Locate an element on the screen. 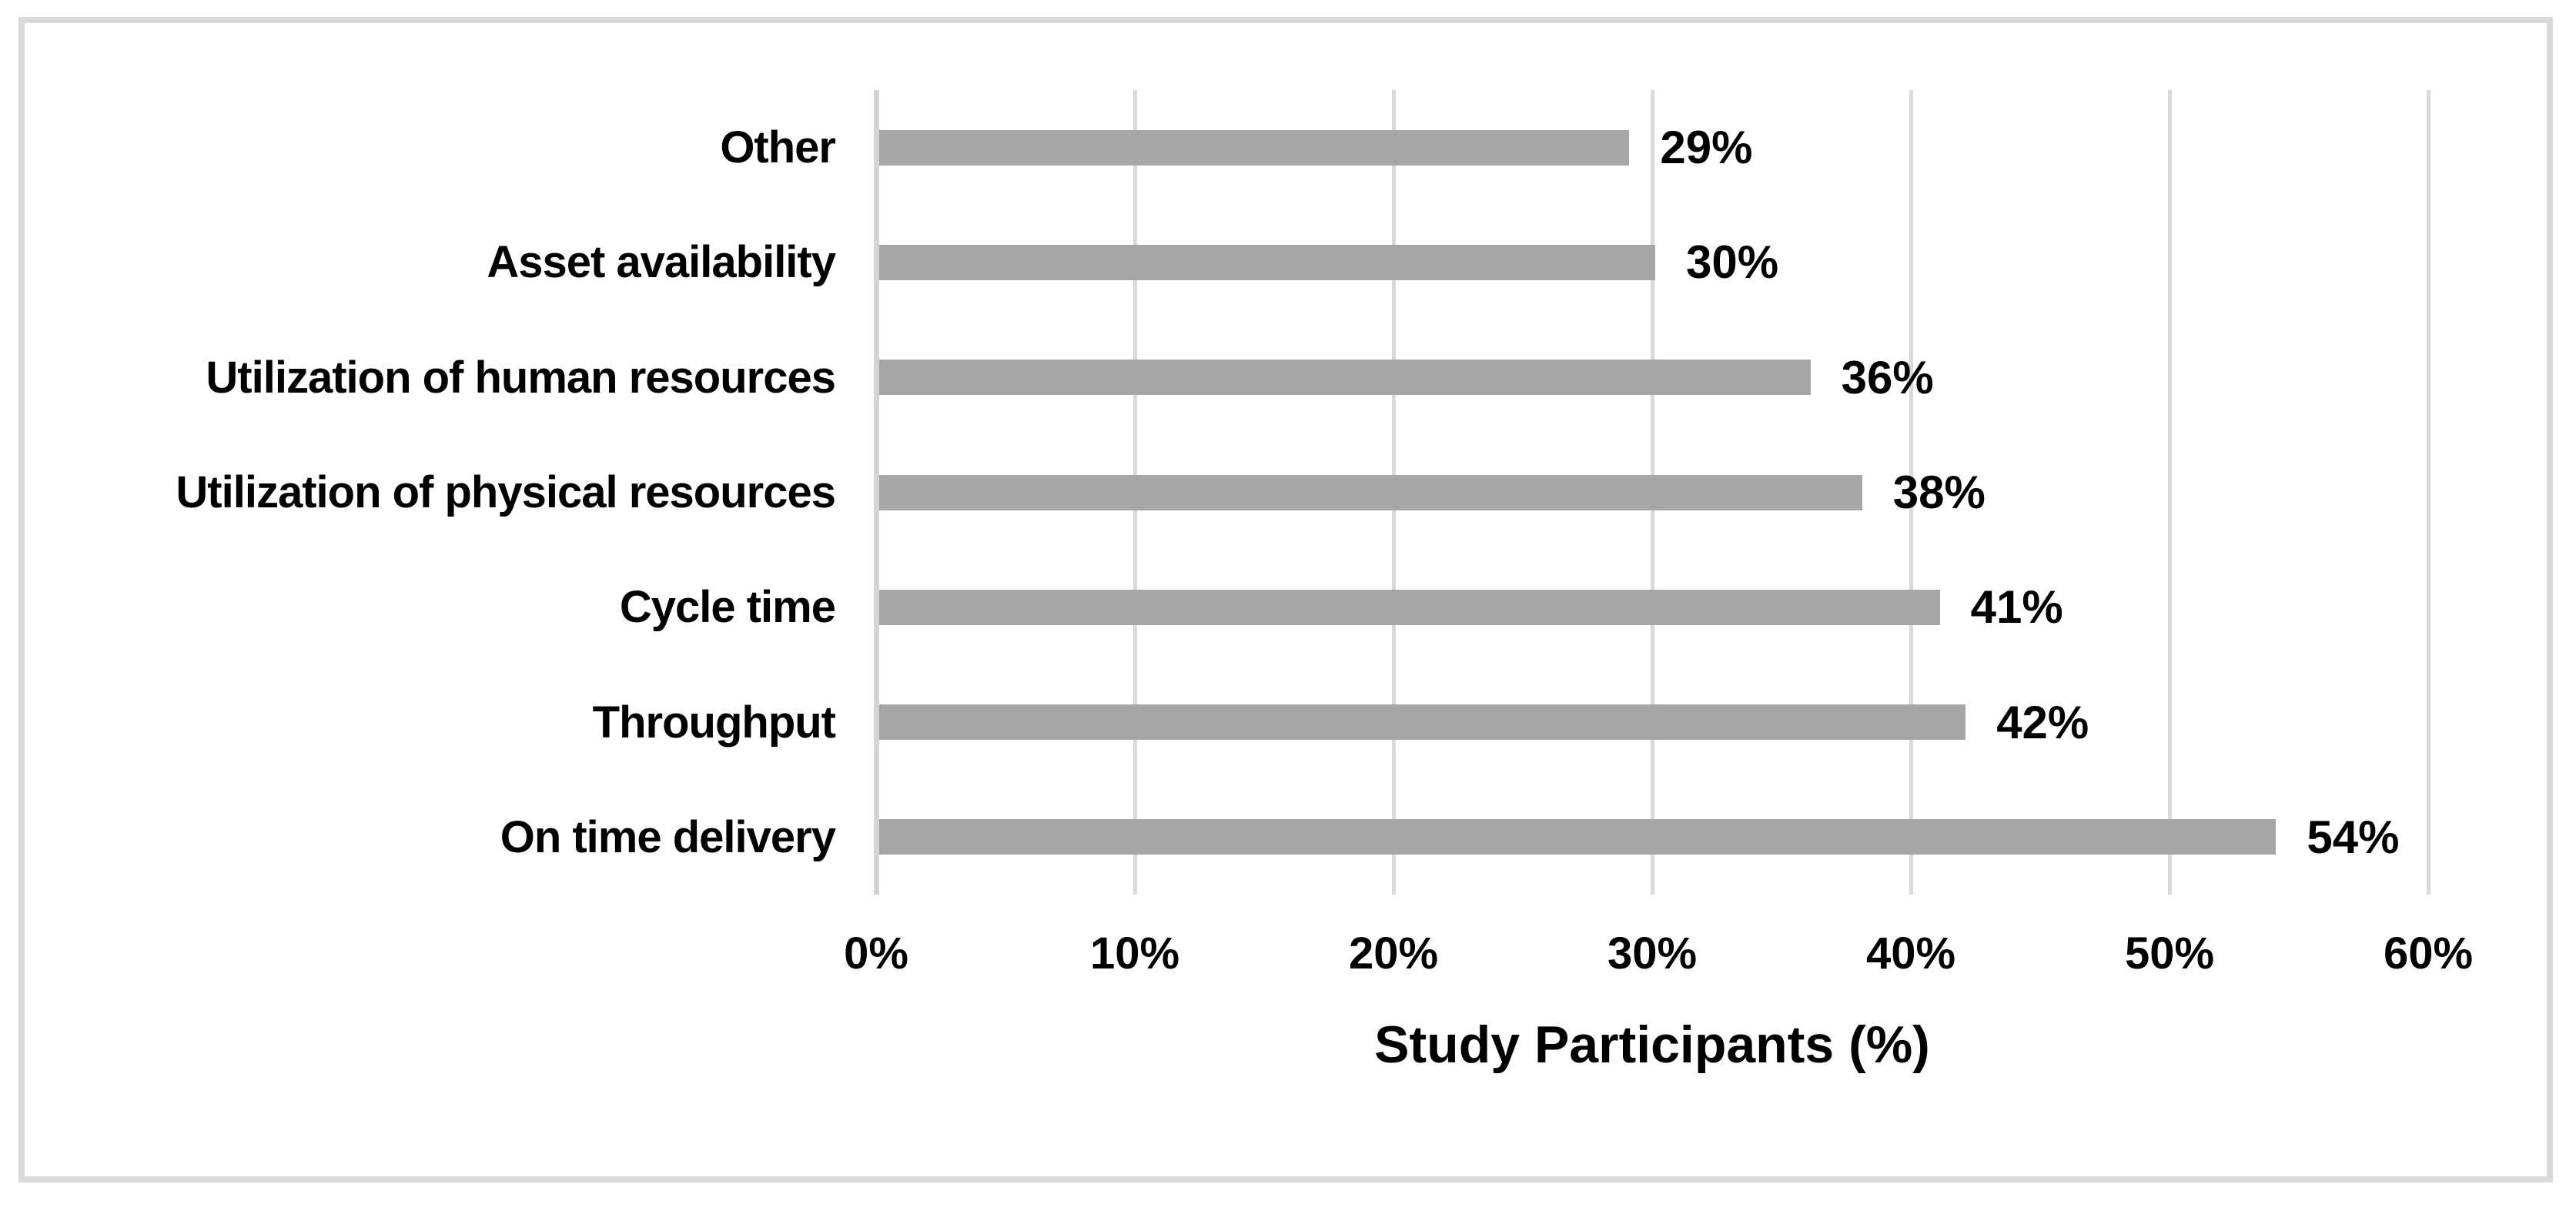  data-label: 42% is located at coordinates (2043, 722).